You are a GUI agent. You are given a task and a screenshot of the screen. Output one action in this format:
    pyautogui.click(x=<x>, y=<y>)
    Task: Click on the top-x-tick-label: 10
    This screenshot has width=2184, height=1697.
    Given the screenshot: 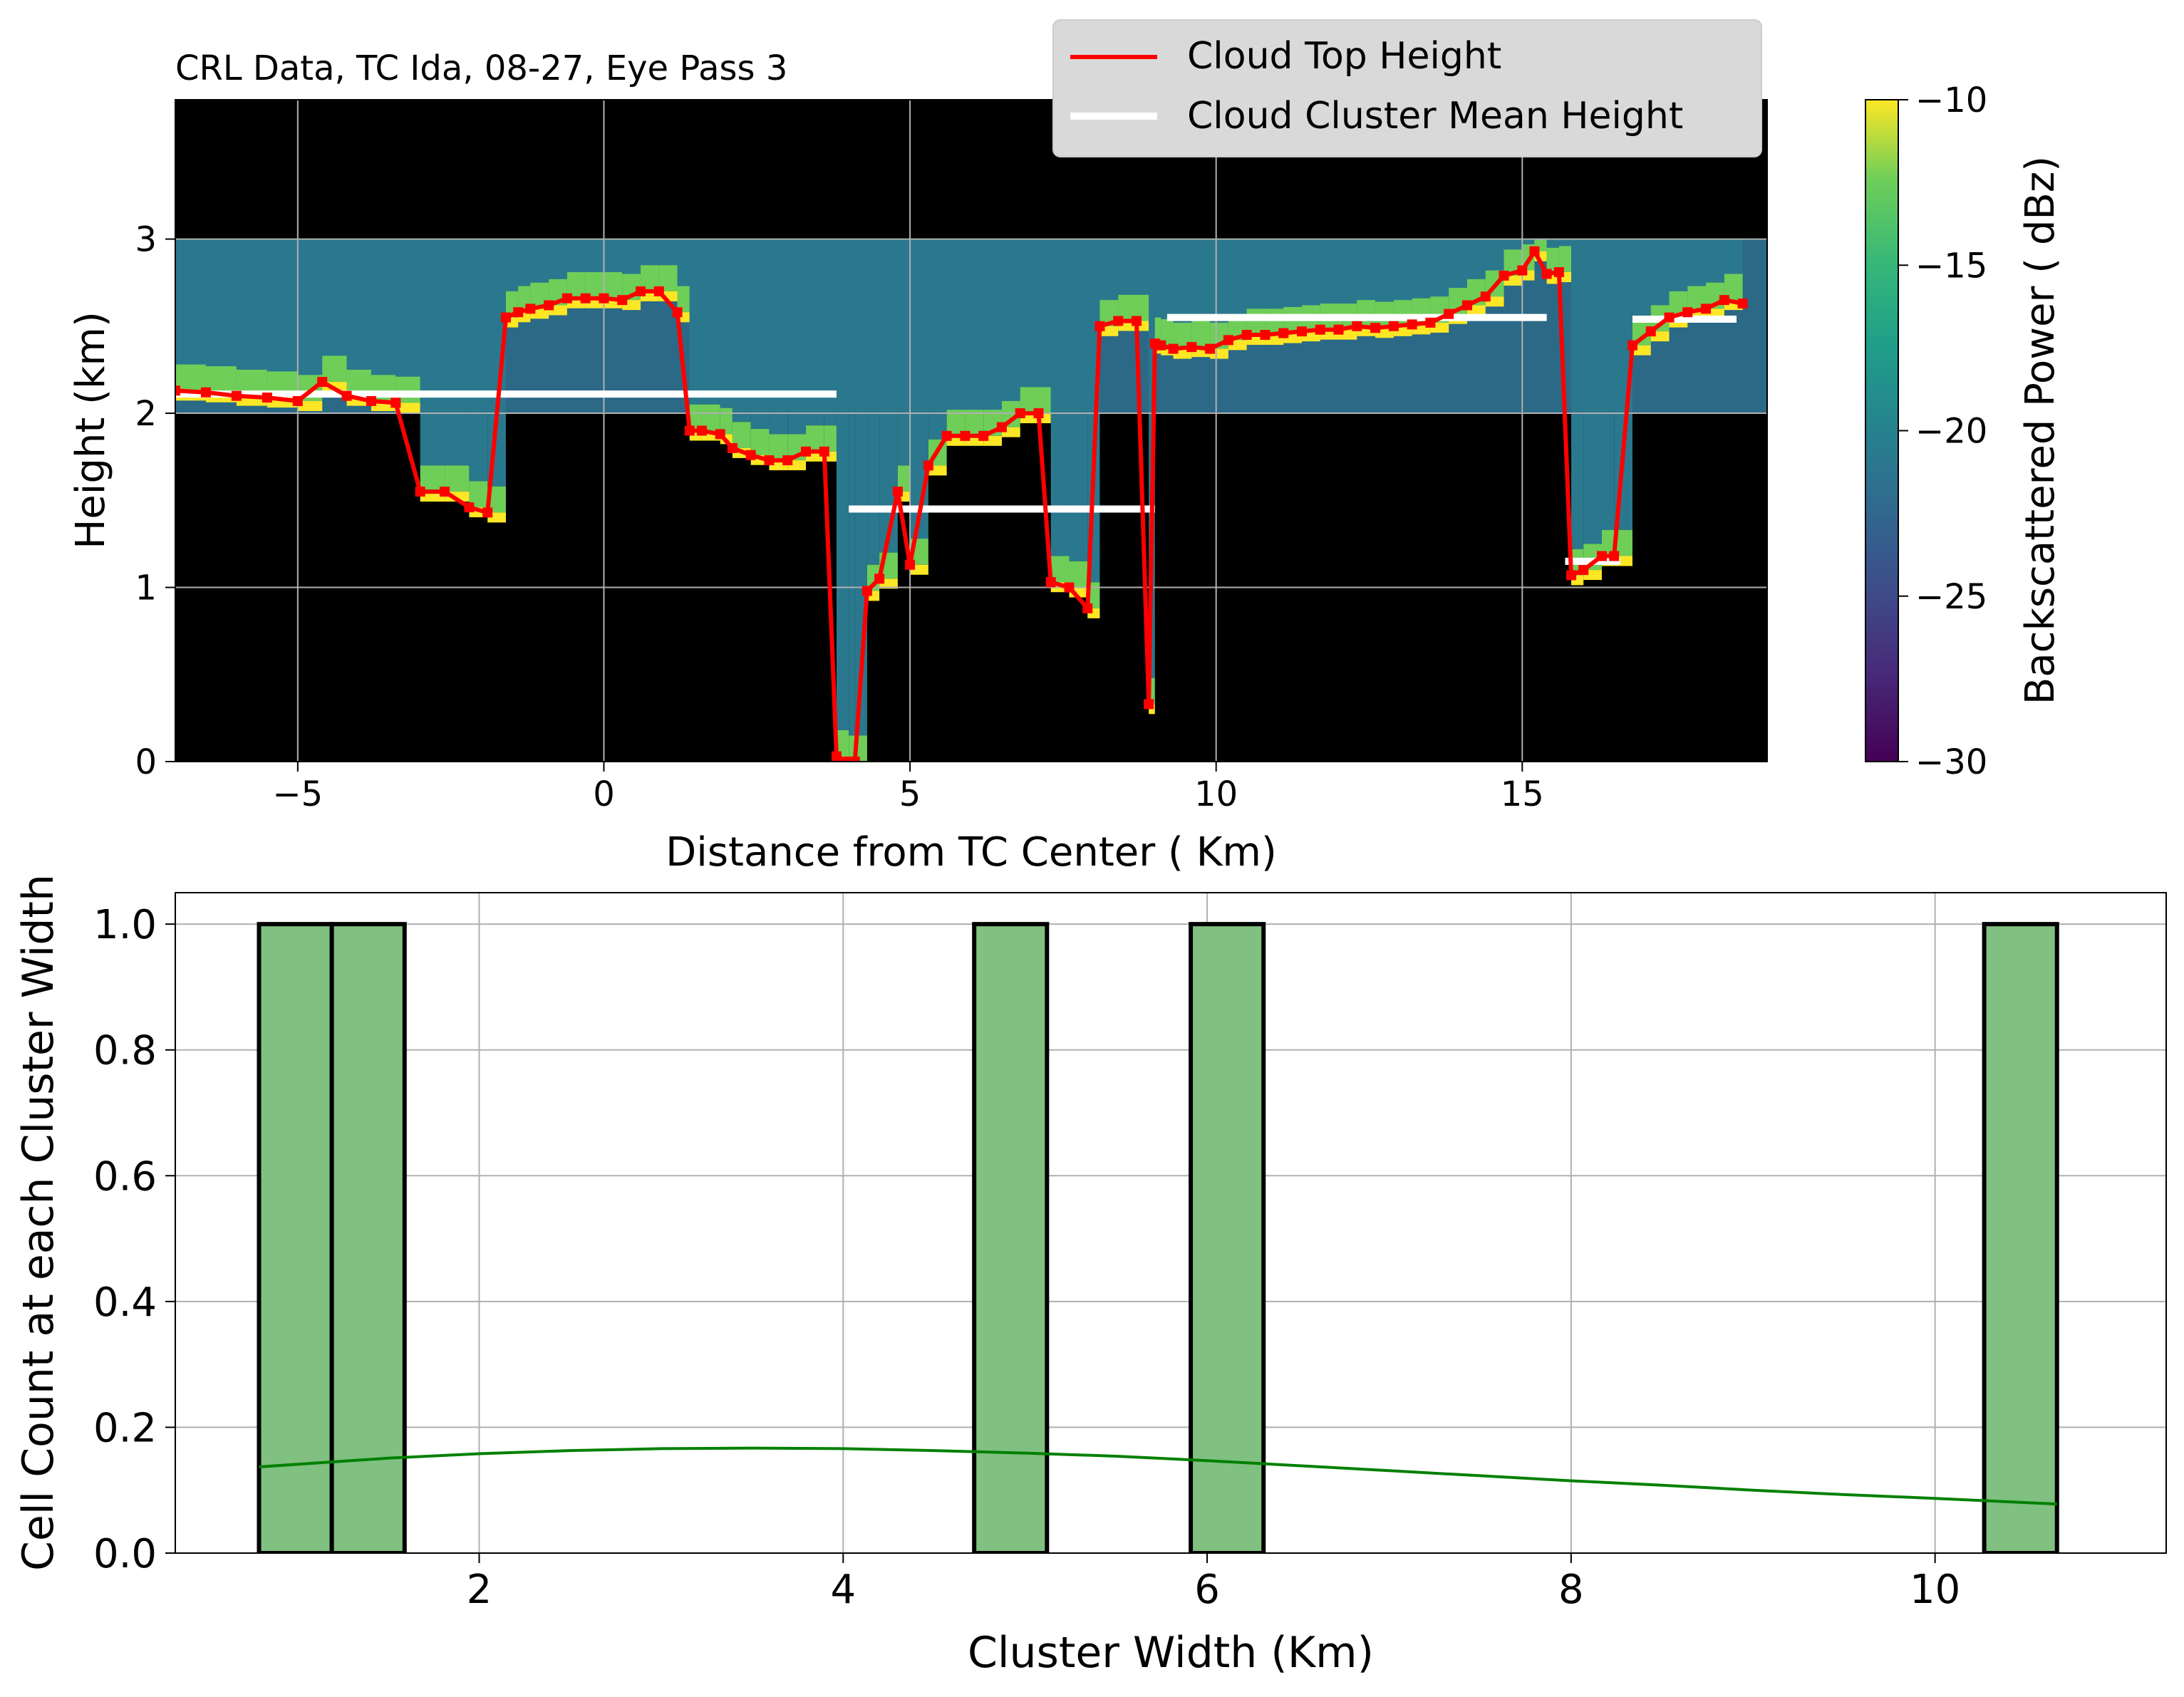 What is the action you would take?
    pyautogui.click(x=1216, y=794)
    